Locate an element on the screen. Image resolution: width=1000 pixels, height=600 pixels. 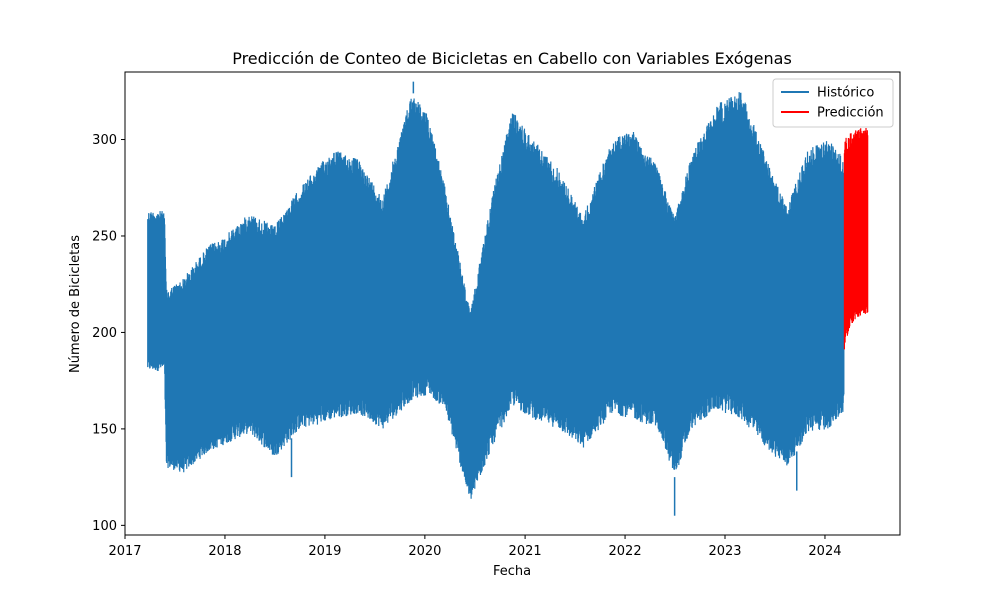
y-tick-label-0: 100 is located at coordinates (104, 526).